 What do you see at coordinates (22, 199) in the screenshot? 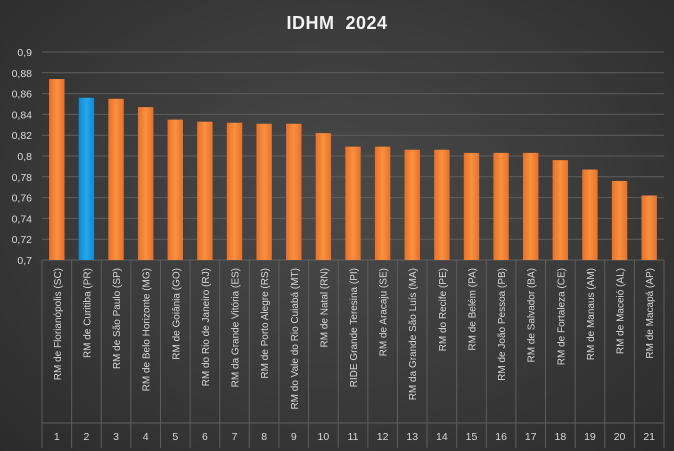
I see `y-tick-label: 0,76` at bounding box center [22, 199].